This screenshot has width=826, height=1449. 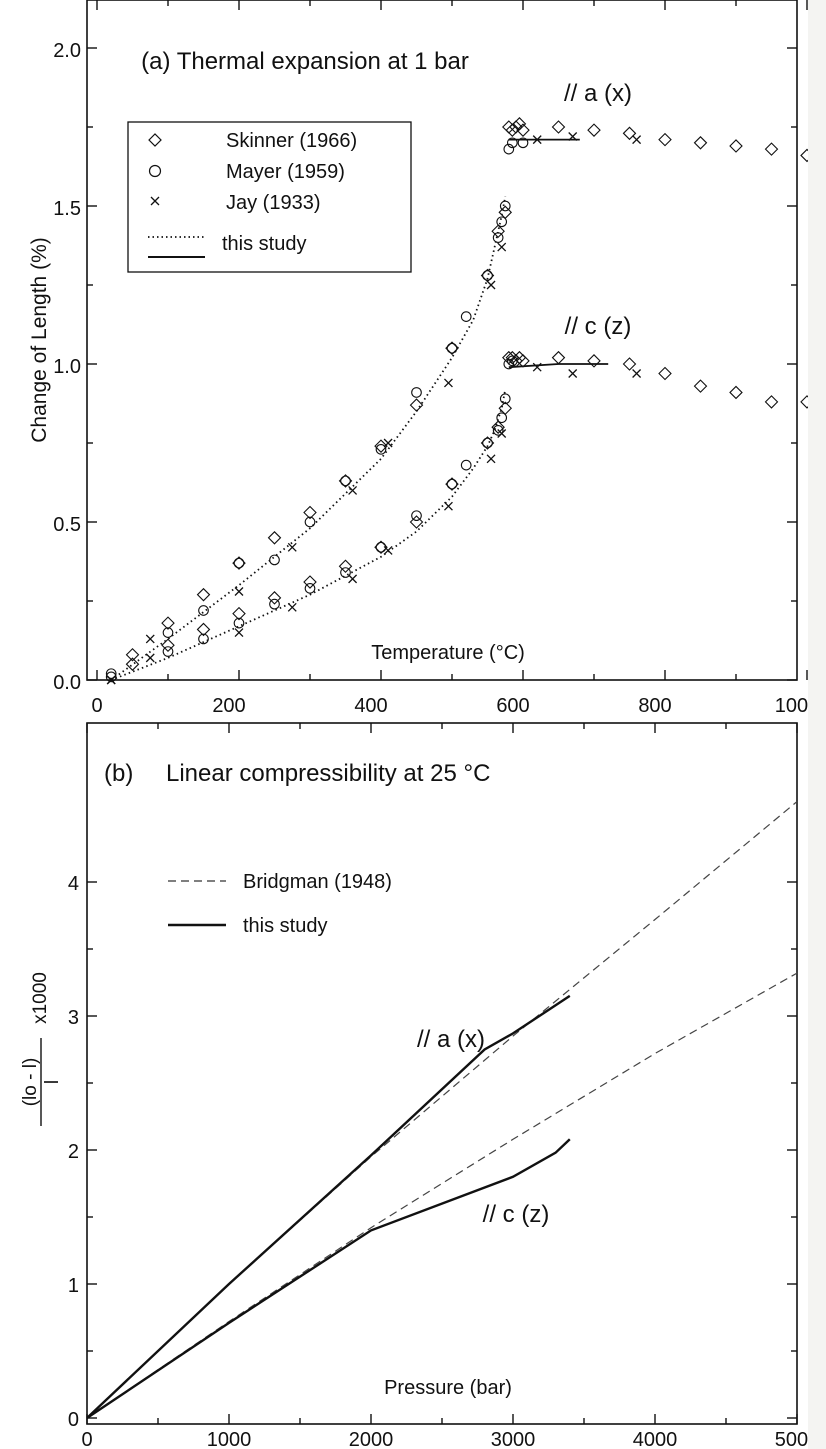 I want to click on panel-a-title: (a) Thermal expansion at 1 bar, so click(x=305, y=61).